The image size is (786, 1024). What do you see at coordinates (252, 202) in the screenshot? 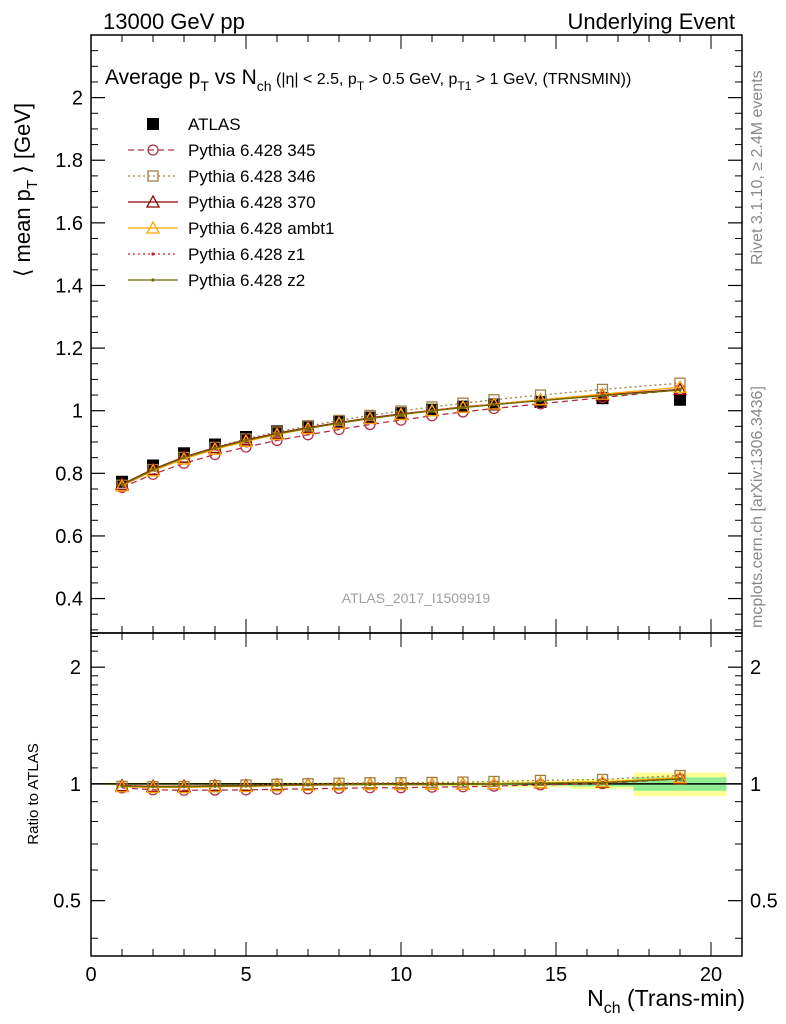
I see `legend-label: Pythia 6.428 370` at bounding box center [252, 202].